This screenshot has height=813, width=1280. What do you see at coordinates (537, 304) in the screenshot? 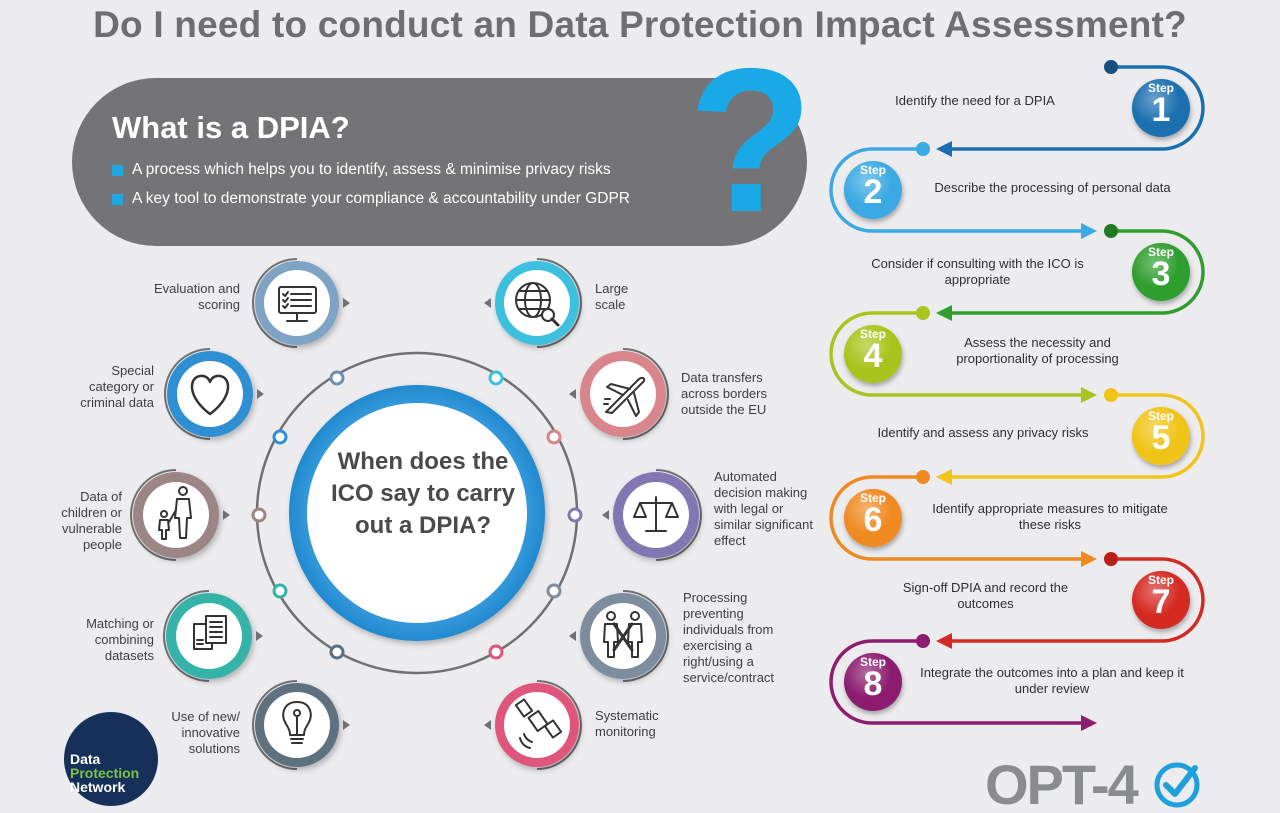
I see `globe-icon` at bounding box center [537, 304].